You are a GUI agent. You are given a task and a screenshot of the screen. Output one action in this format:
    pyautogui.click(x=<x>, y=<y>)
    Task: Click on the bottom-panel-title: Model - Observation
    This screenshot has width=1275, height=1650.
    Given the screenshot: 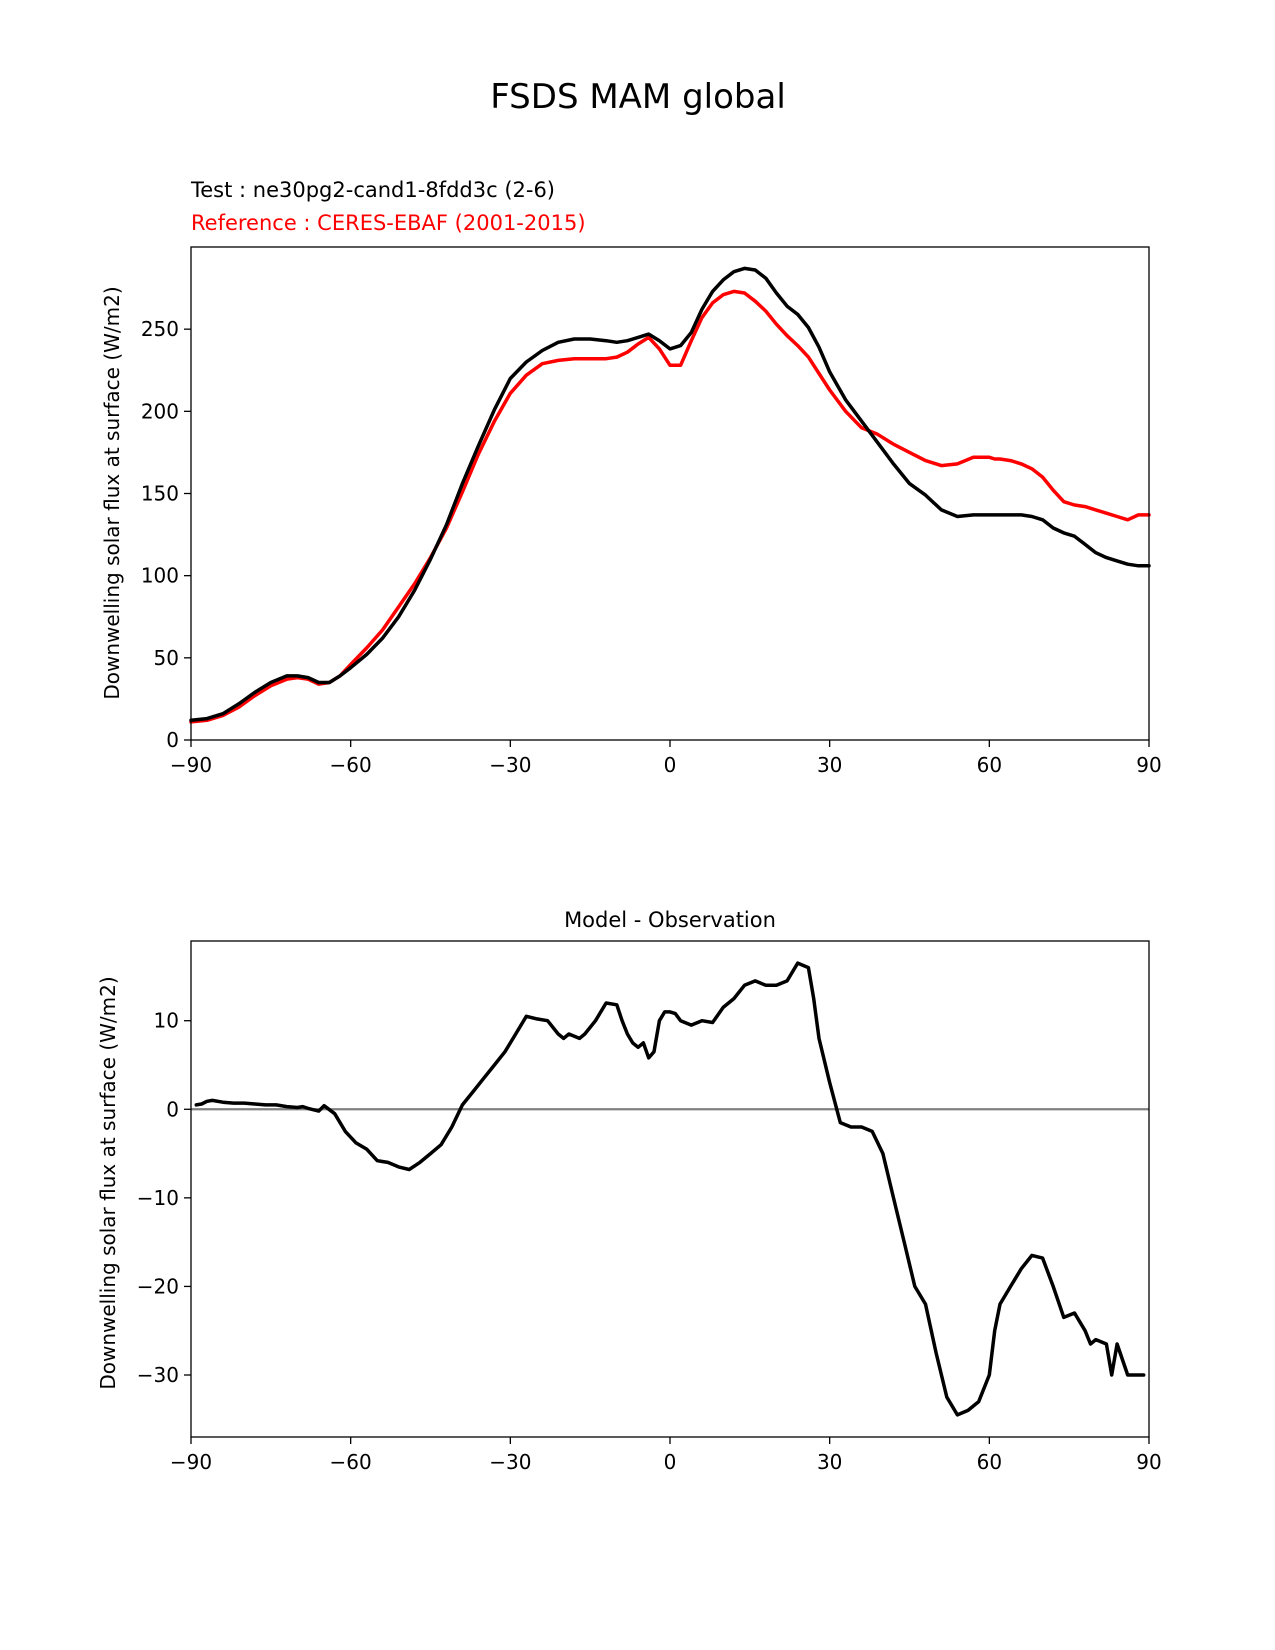 What is the action you would take?
    pyautogui.click(x=670, y=920)
    